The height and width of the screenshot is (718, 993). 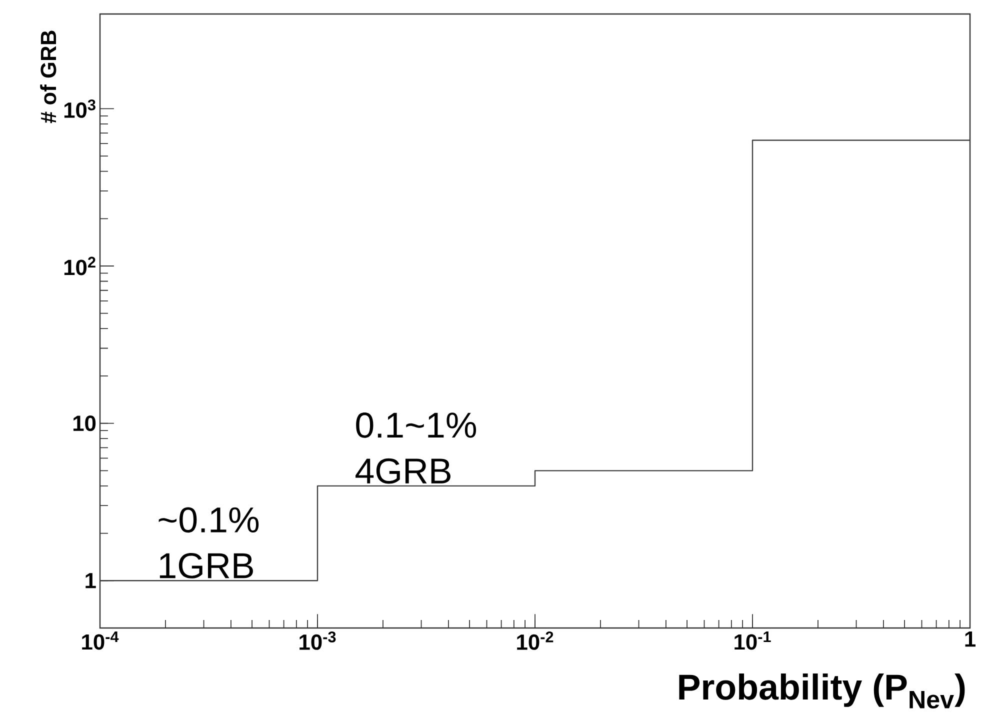 I want to click on x-tick-label: 10$^{-1}$, so click(x=752, y=641).